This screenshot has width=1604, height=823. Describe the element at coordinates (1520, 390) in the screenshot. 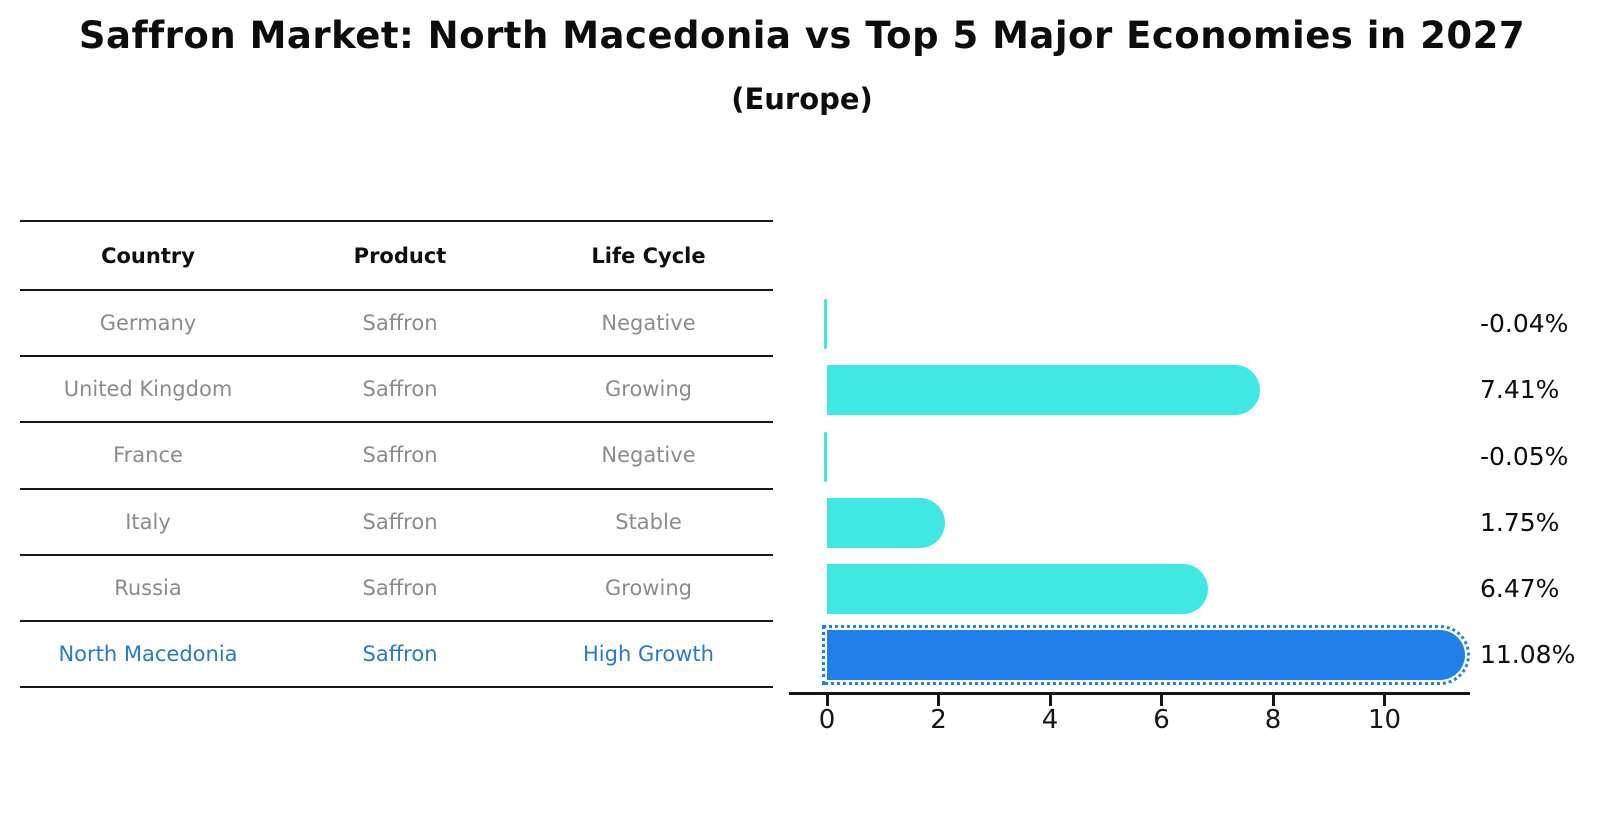

I see `bar-value-label-united-kingdom: 7.41%` at that location.